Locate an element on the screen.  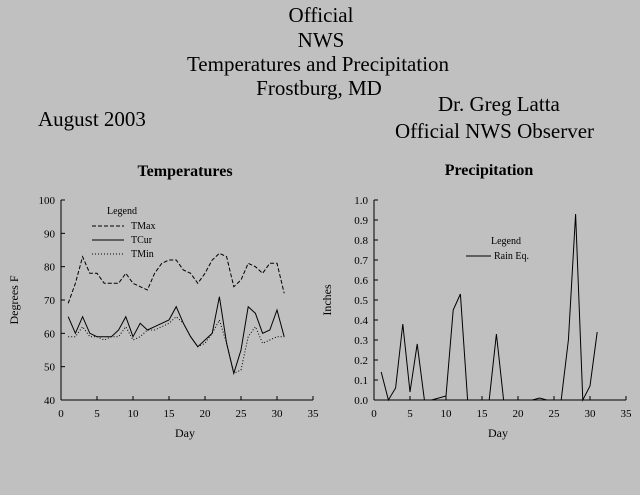
temp-y-tick-label: 90 is located at coordinates (50, 234).